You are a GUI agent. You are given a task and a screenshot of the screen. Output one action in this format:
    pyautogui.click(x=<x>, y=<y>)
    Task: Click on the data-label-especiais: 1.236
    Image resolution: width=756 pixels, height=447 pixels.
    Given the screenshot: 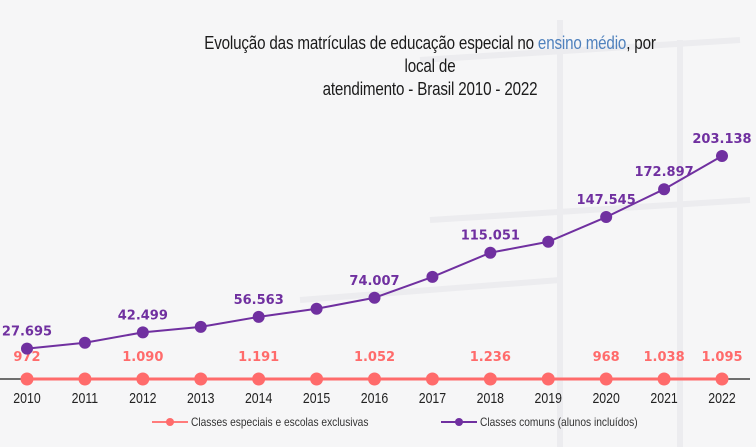 What is the action you would take?
    pyautogui.click(x=490, y=357)
    